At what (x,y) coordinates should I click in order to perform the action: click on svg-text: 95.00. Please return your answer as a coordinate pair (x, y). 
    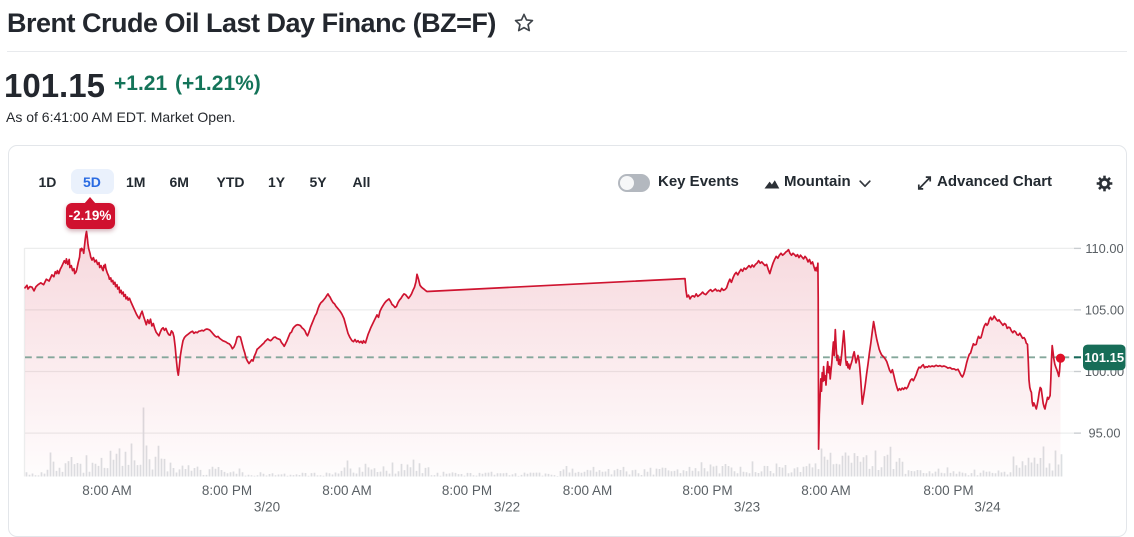
    Looking at the image, I should click on (1104, 433).